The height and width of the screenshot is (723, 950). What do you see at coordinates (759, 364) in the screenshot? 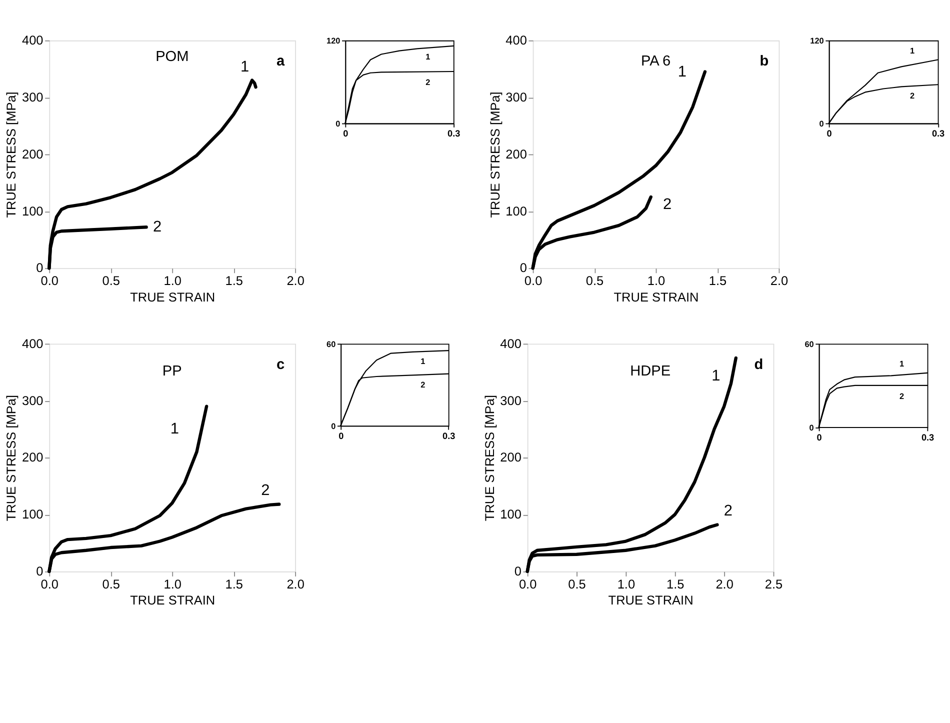
I see `annotation: d` at bounding box center [759, 364].